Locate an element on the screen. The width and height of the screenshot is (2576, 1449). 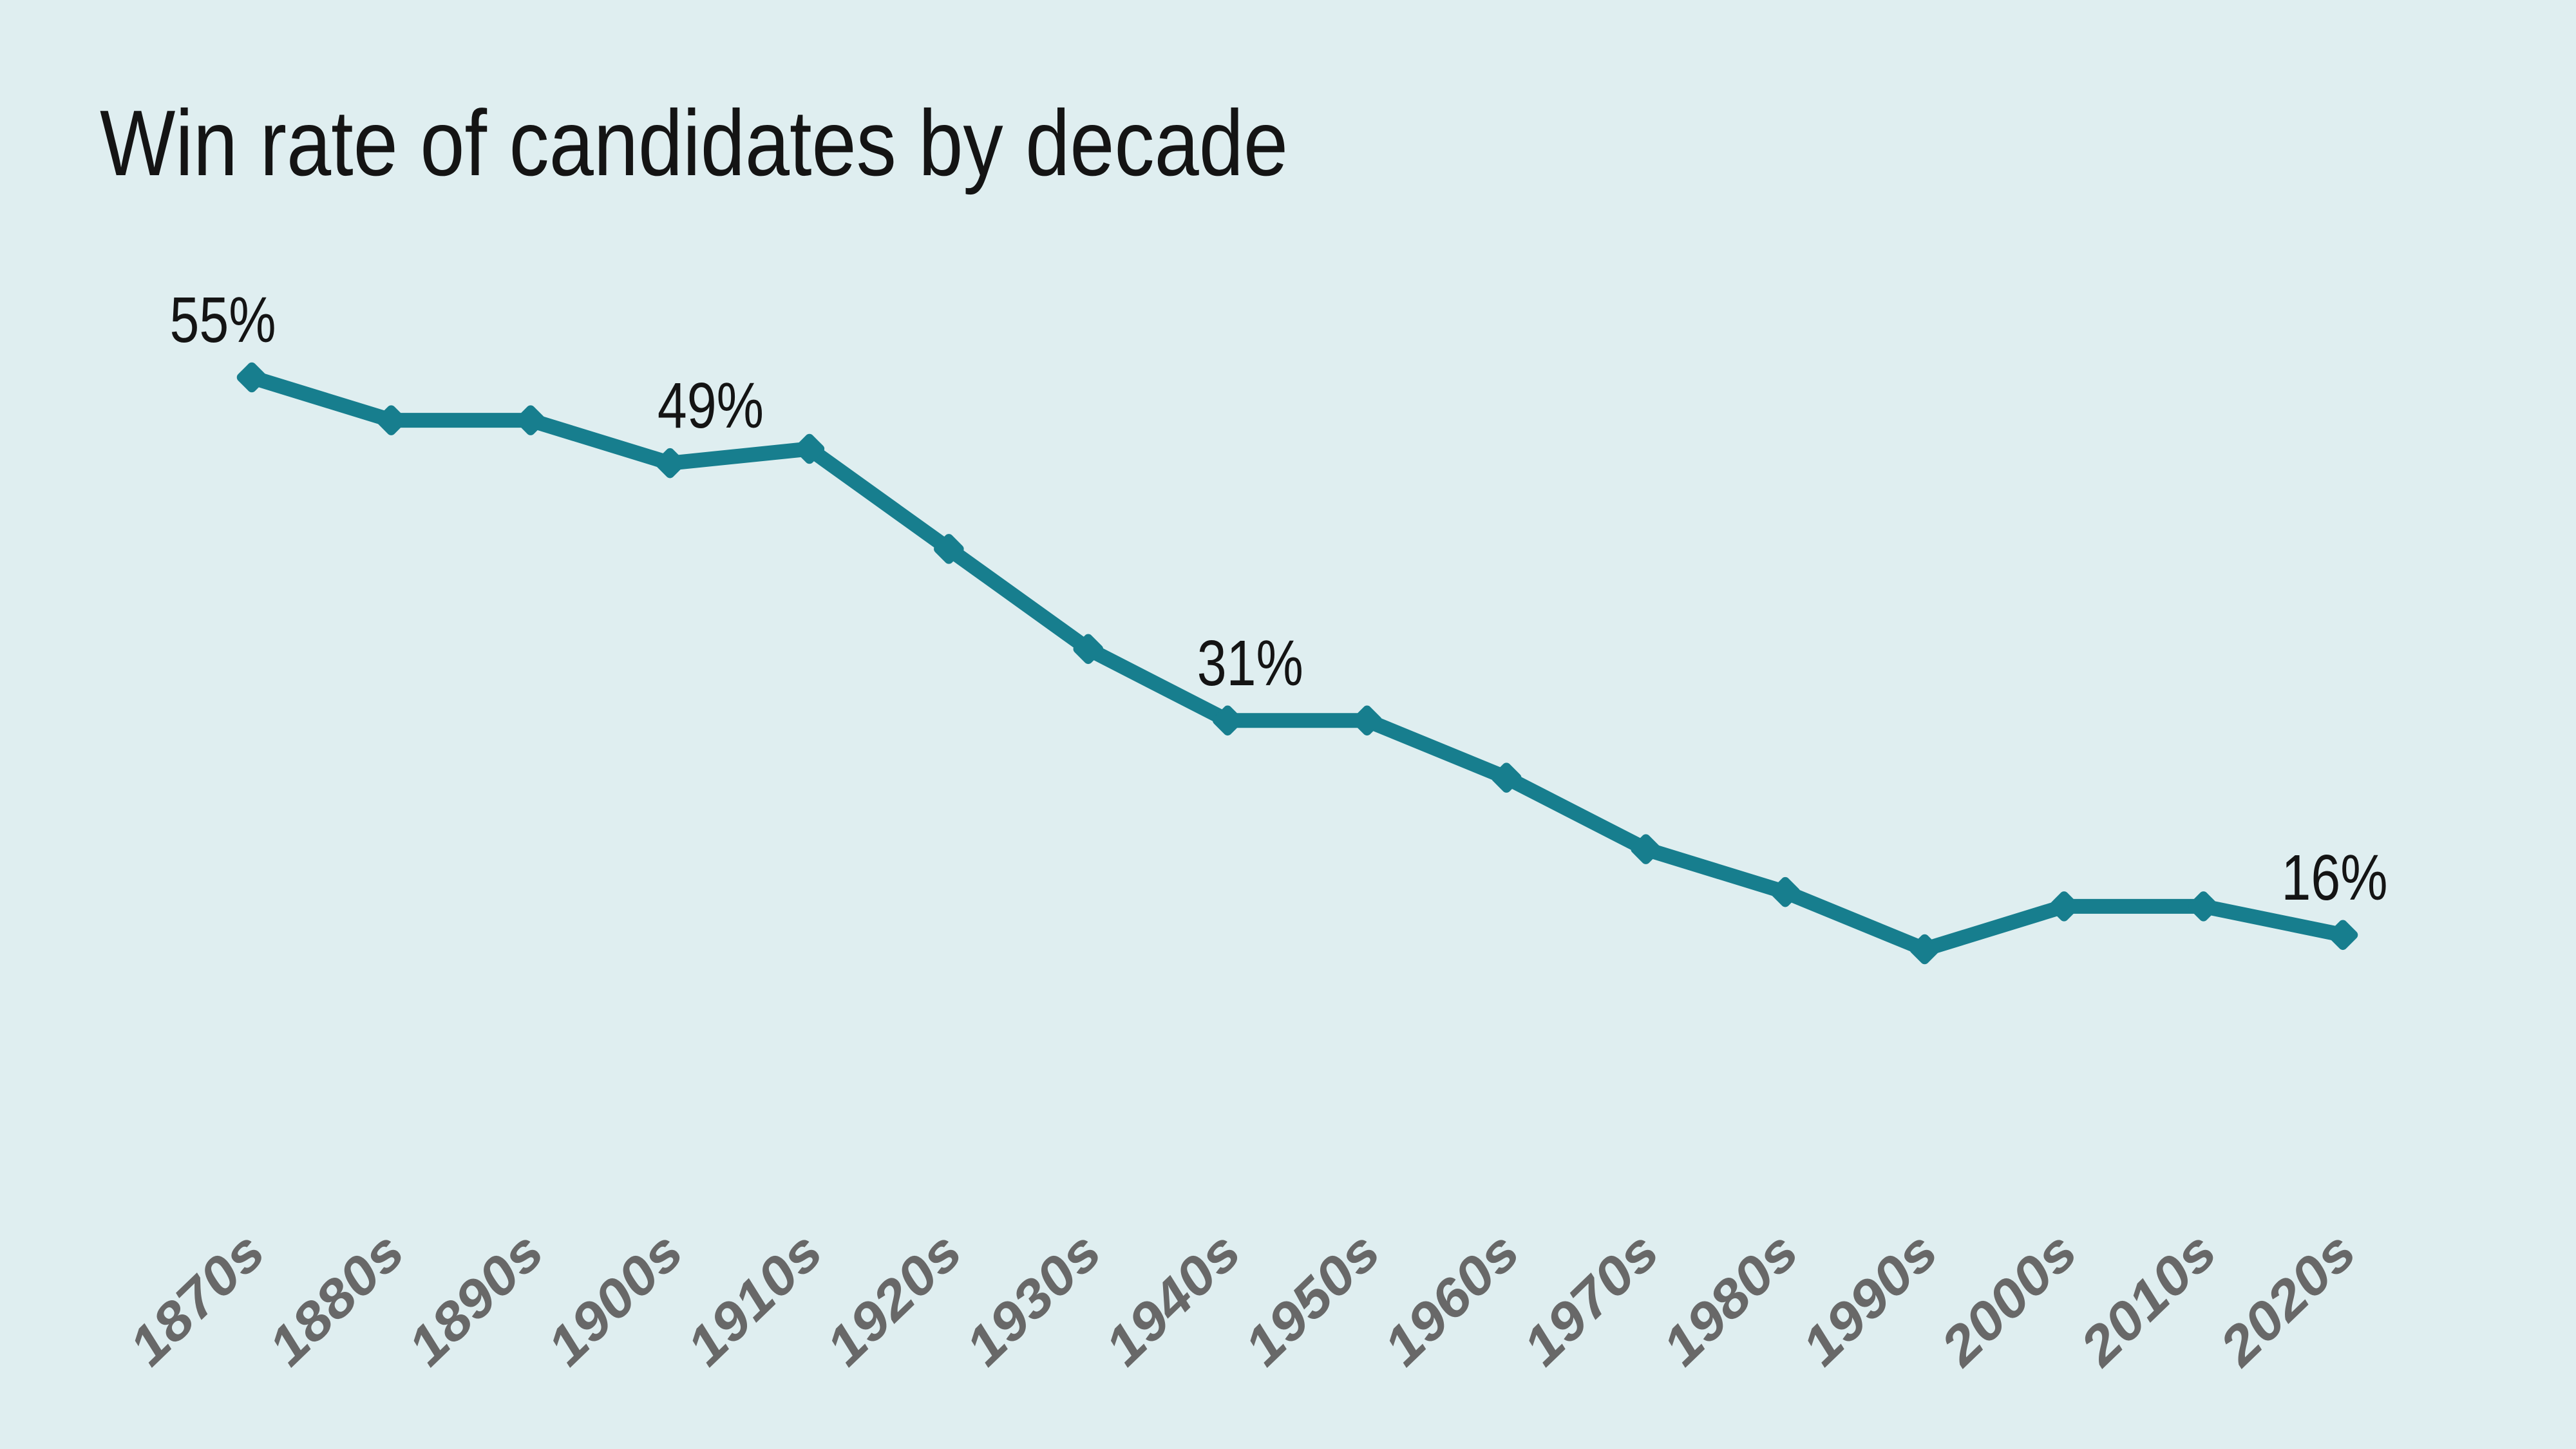
value-label-1870s: 55% is located at coordinates (223, 320).